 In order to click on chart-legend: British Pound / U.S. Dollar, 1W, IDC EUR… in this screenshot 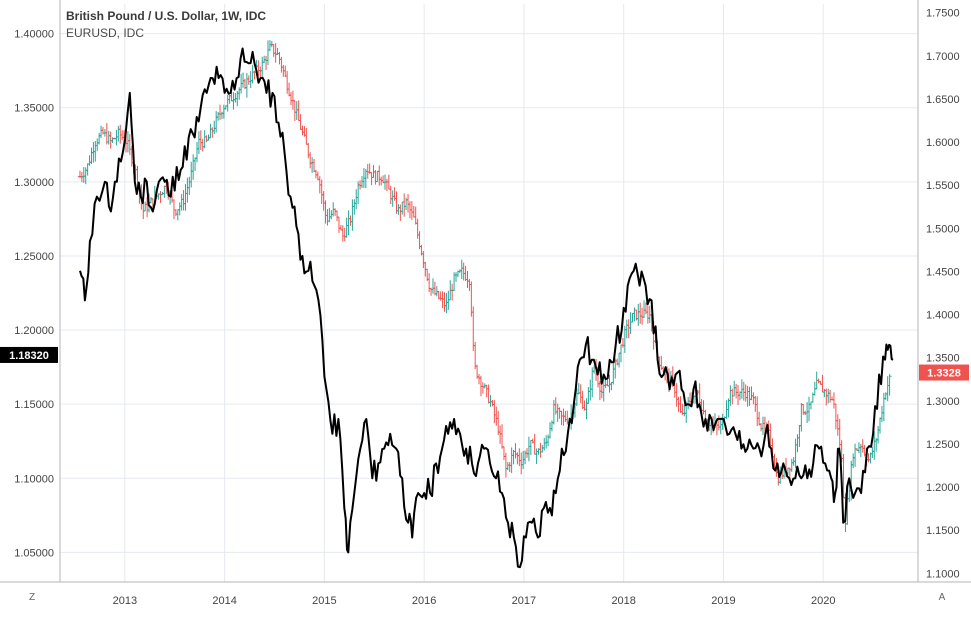, I will do `click(166, 25)`.